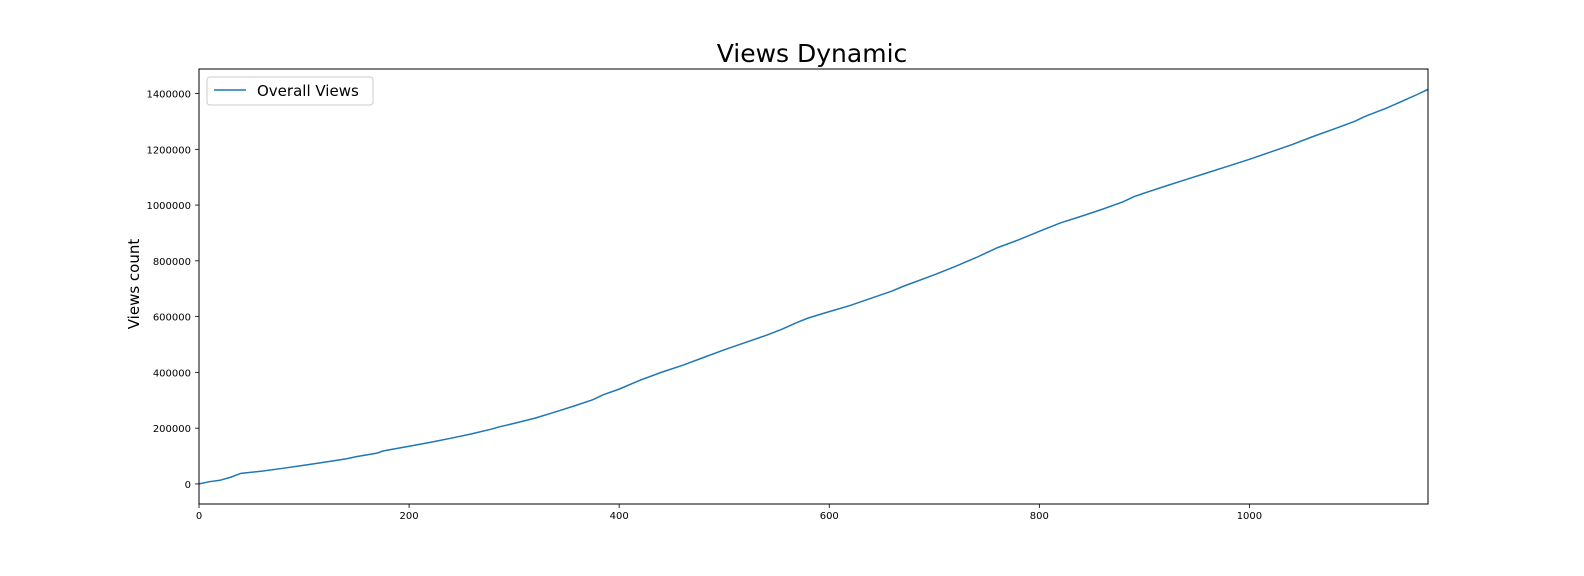  What do you see at coordinates (199, 516) in the screenshot?
I see `x-tick-label: 0` at bounding box center [199, 516].